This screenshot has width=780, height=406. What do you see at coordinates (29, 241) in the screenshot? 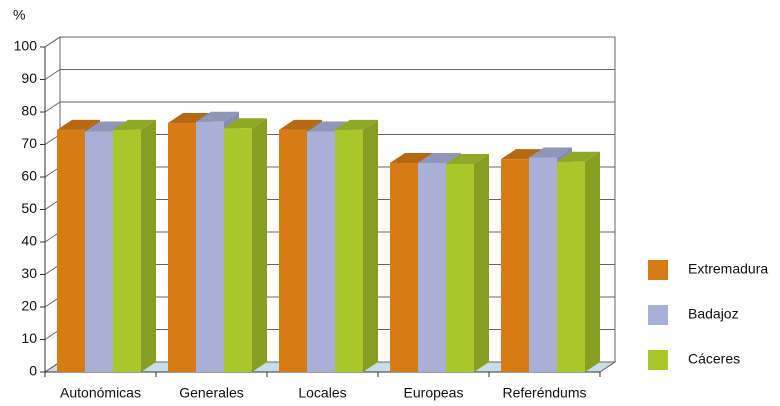
I see `y-tick-label: 40` at bounding box center [29, 241].